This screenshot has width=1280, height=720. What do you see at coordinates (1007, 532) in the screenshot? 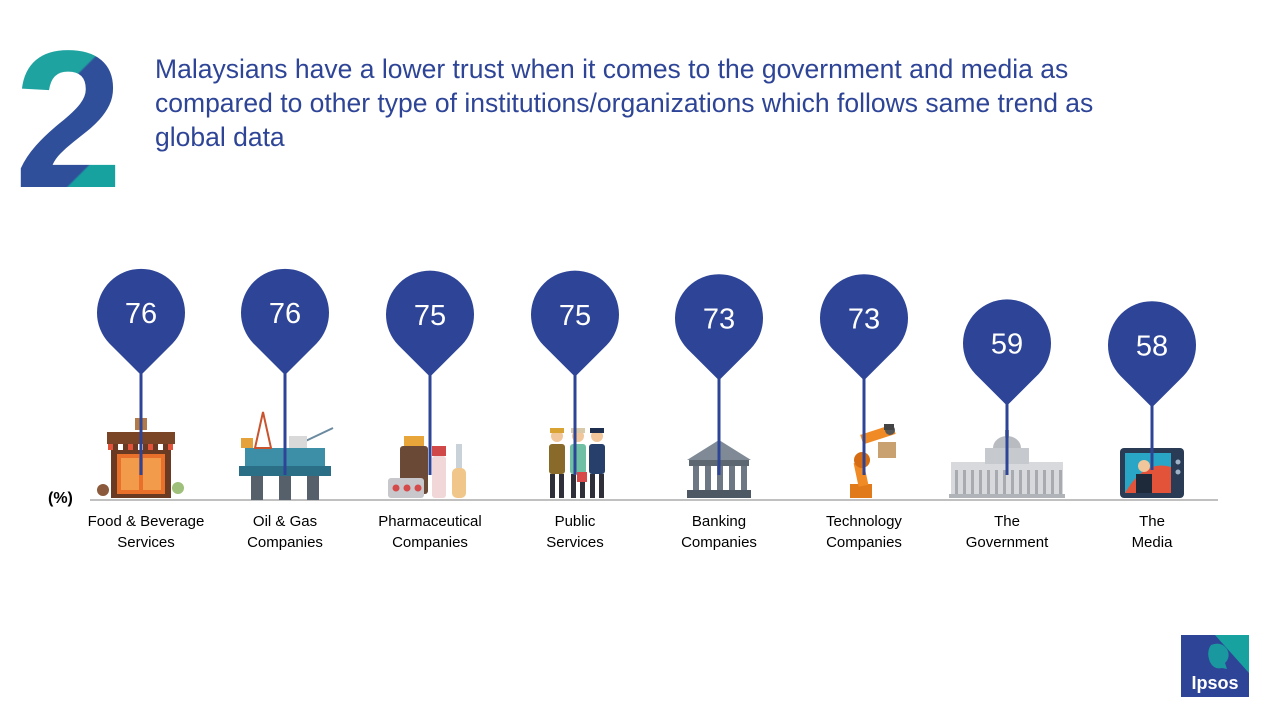
I see `category-label: The Government` at bounding box center [1007, 532].